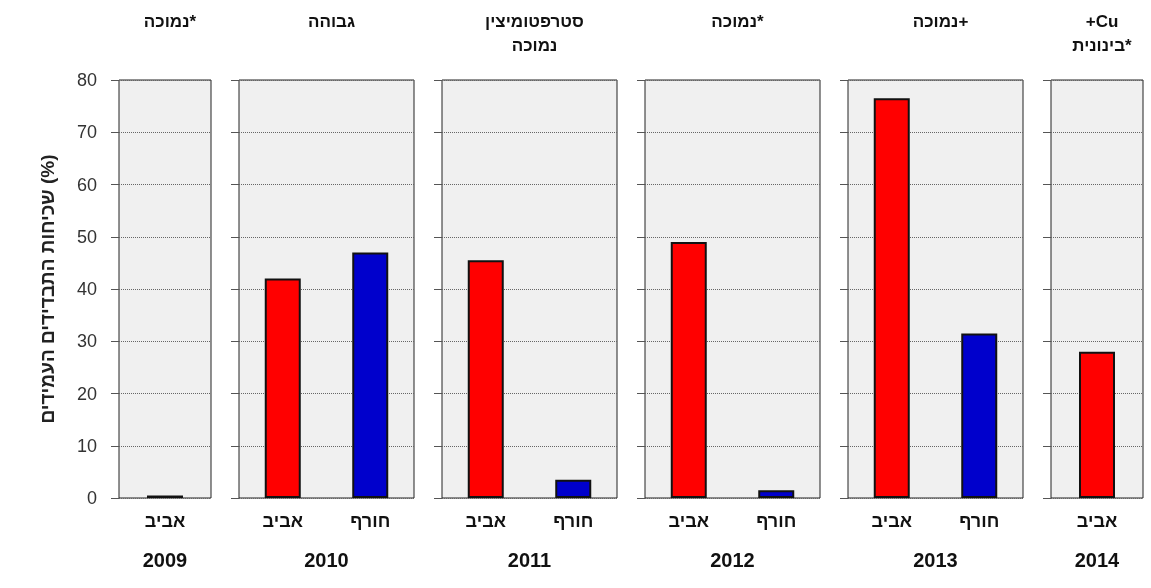 This screenshot has width=1151, height=588. I want to click on y-tick-label: 40, so click(86, 289).